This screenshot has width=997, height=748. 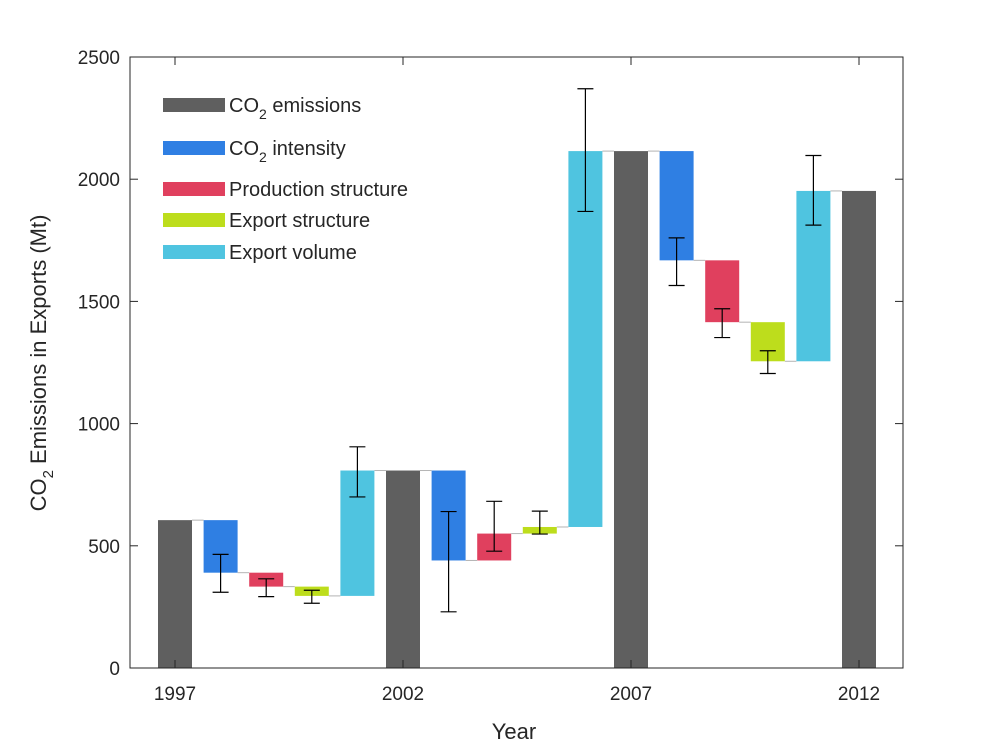 What do you see at coordinates (99, 425) in the screenshot?
I see `y-tick-label: 1000` at bounding box center [99, 425].